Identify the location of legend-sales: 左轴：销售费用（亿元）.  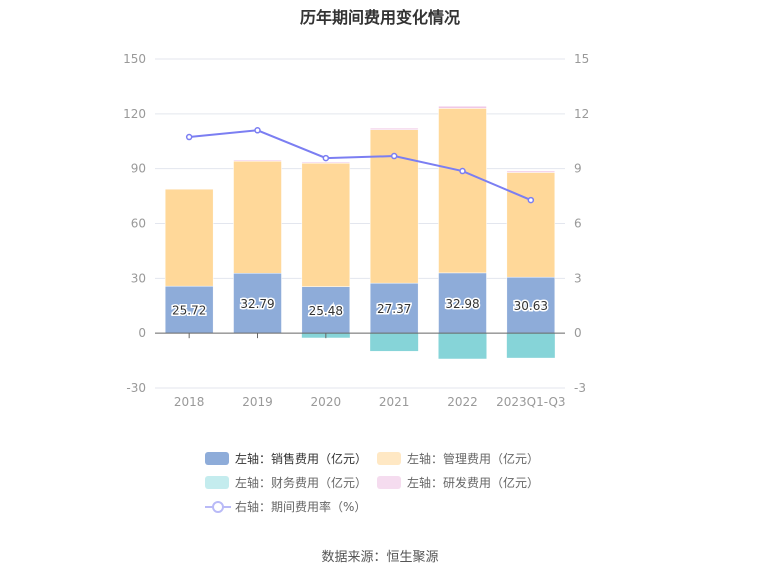
(286, 458).